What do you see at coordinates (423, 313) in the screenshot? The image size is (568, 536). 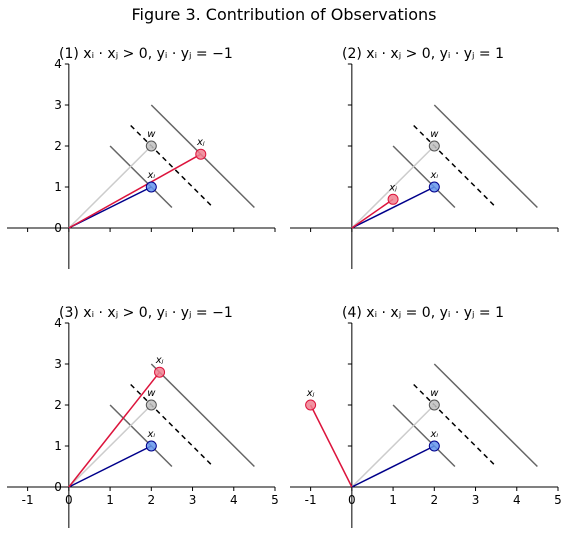 I see `subplot-title: (4) xᵢ · xⱼ = 0, yᵢ · yⱼ = 1` at bounding box center [423, 313].